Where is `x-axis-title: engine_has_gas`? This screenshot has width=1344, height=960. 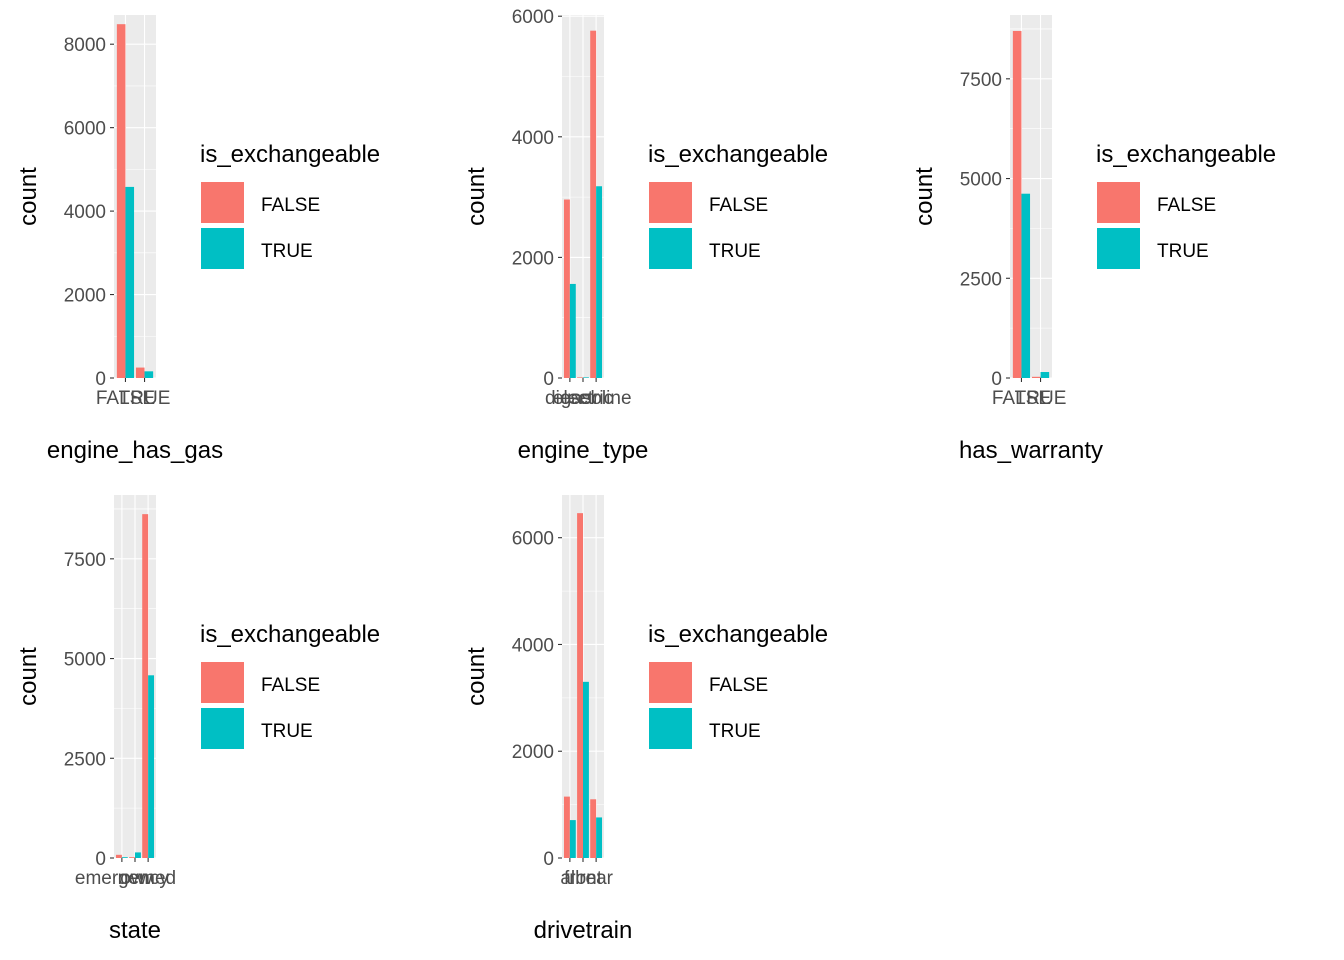
x-axis-title: engine_has_gas is located at coordinates (135, 450).